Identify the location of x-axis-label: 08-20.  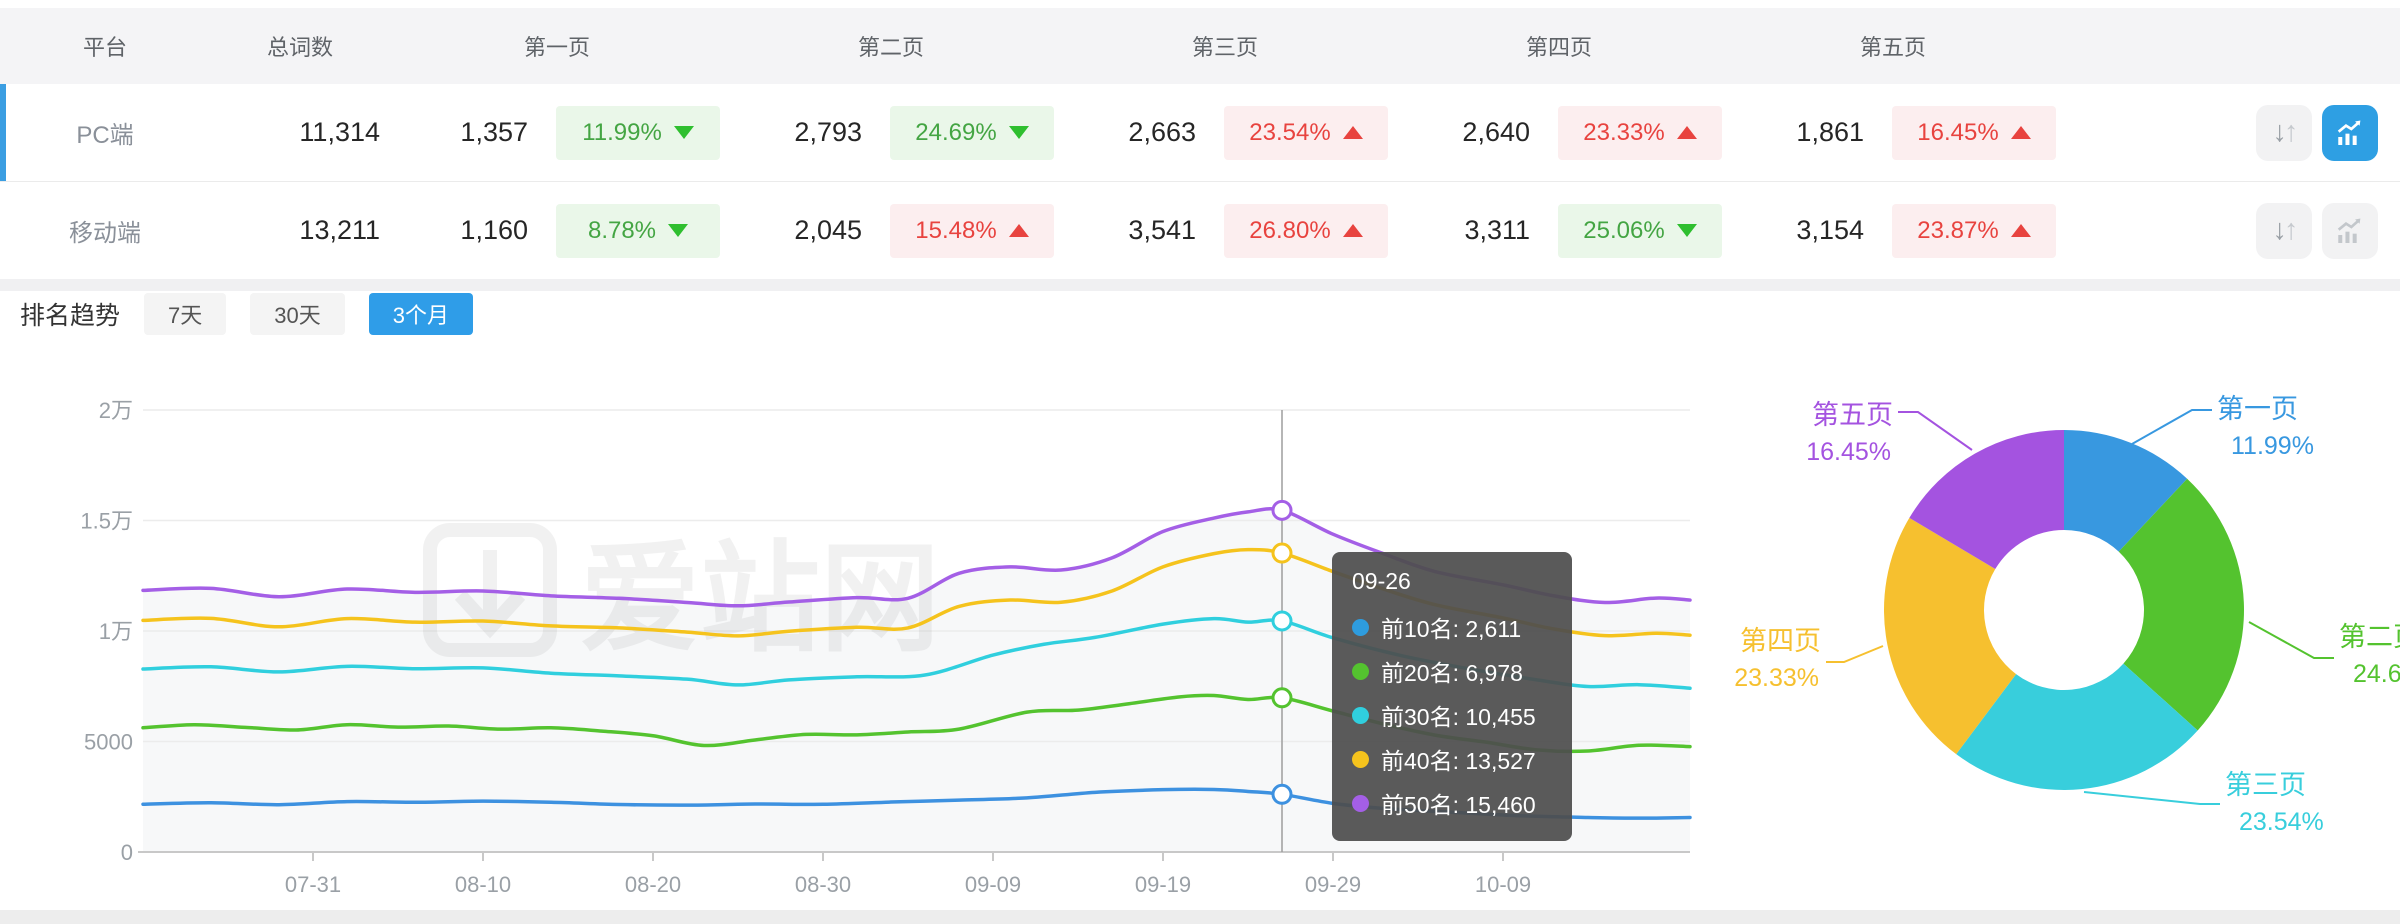
(653, 884).